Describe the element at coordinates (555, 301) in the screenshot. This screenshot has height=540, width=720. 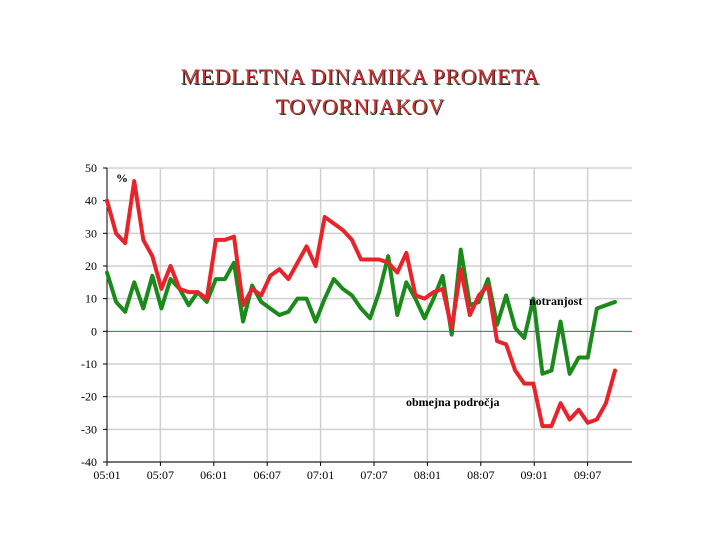
I see `series-label-notranjost: notranjost` at that location.